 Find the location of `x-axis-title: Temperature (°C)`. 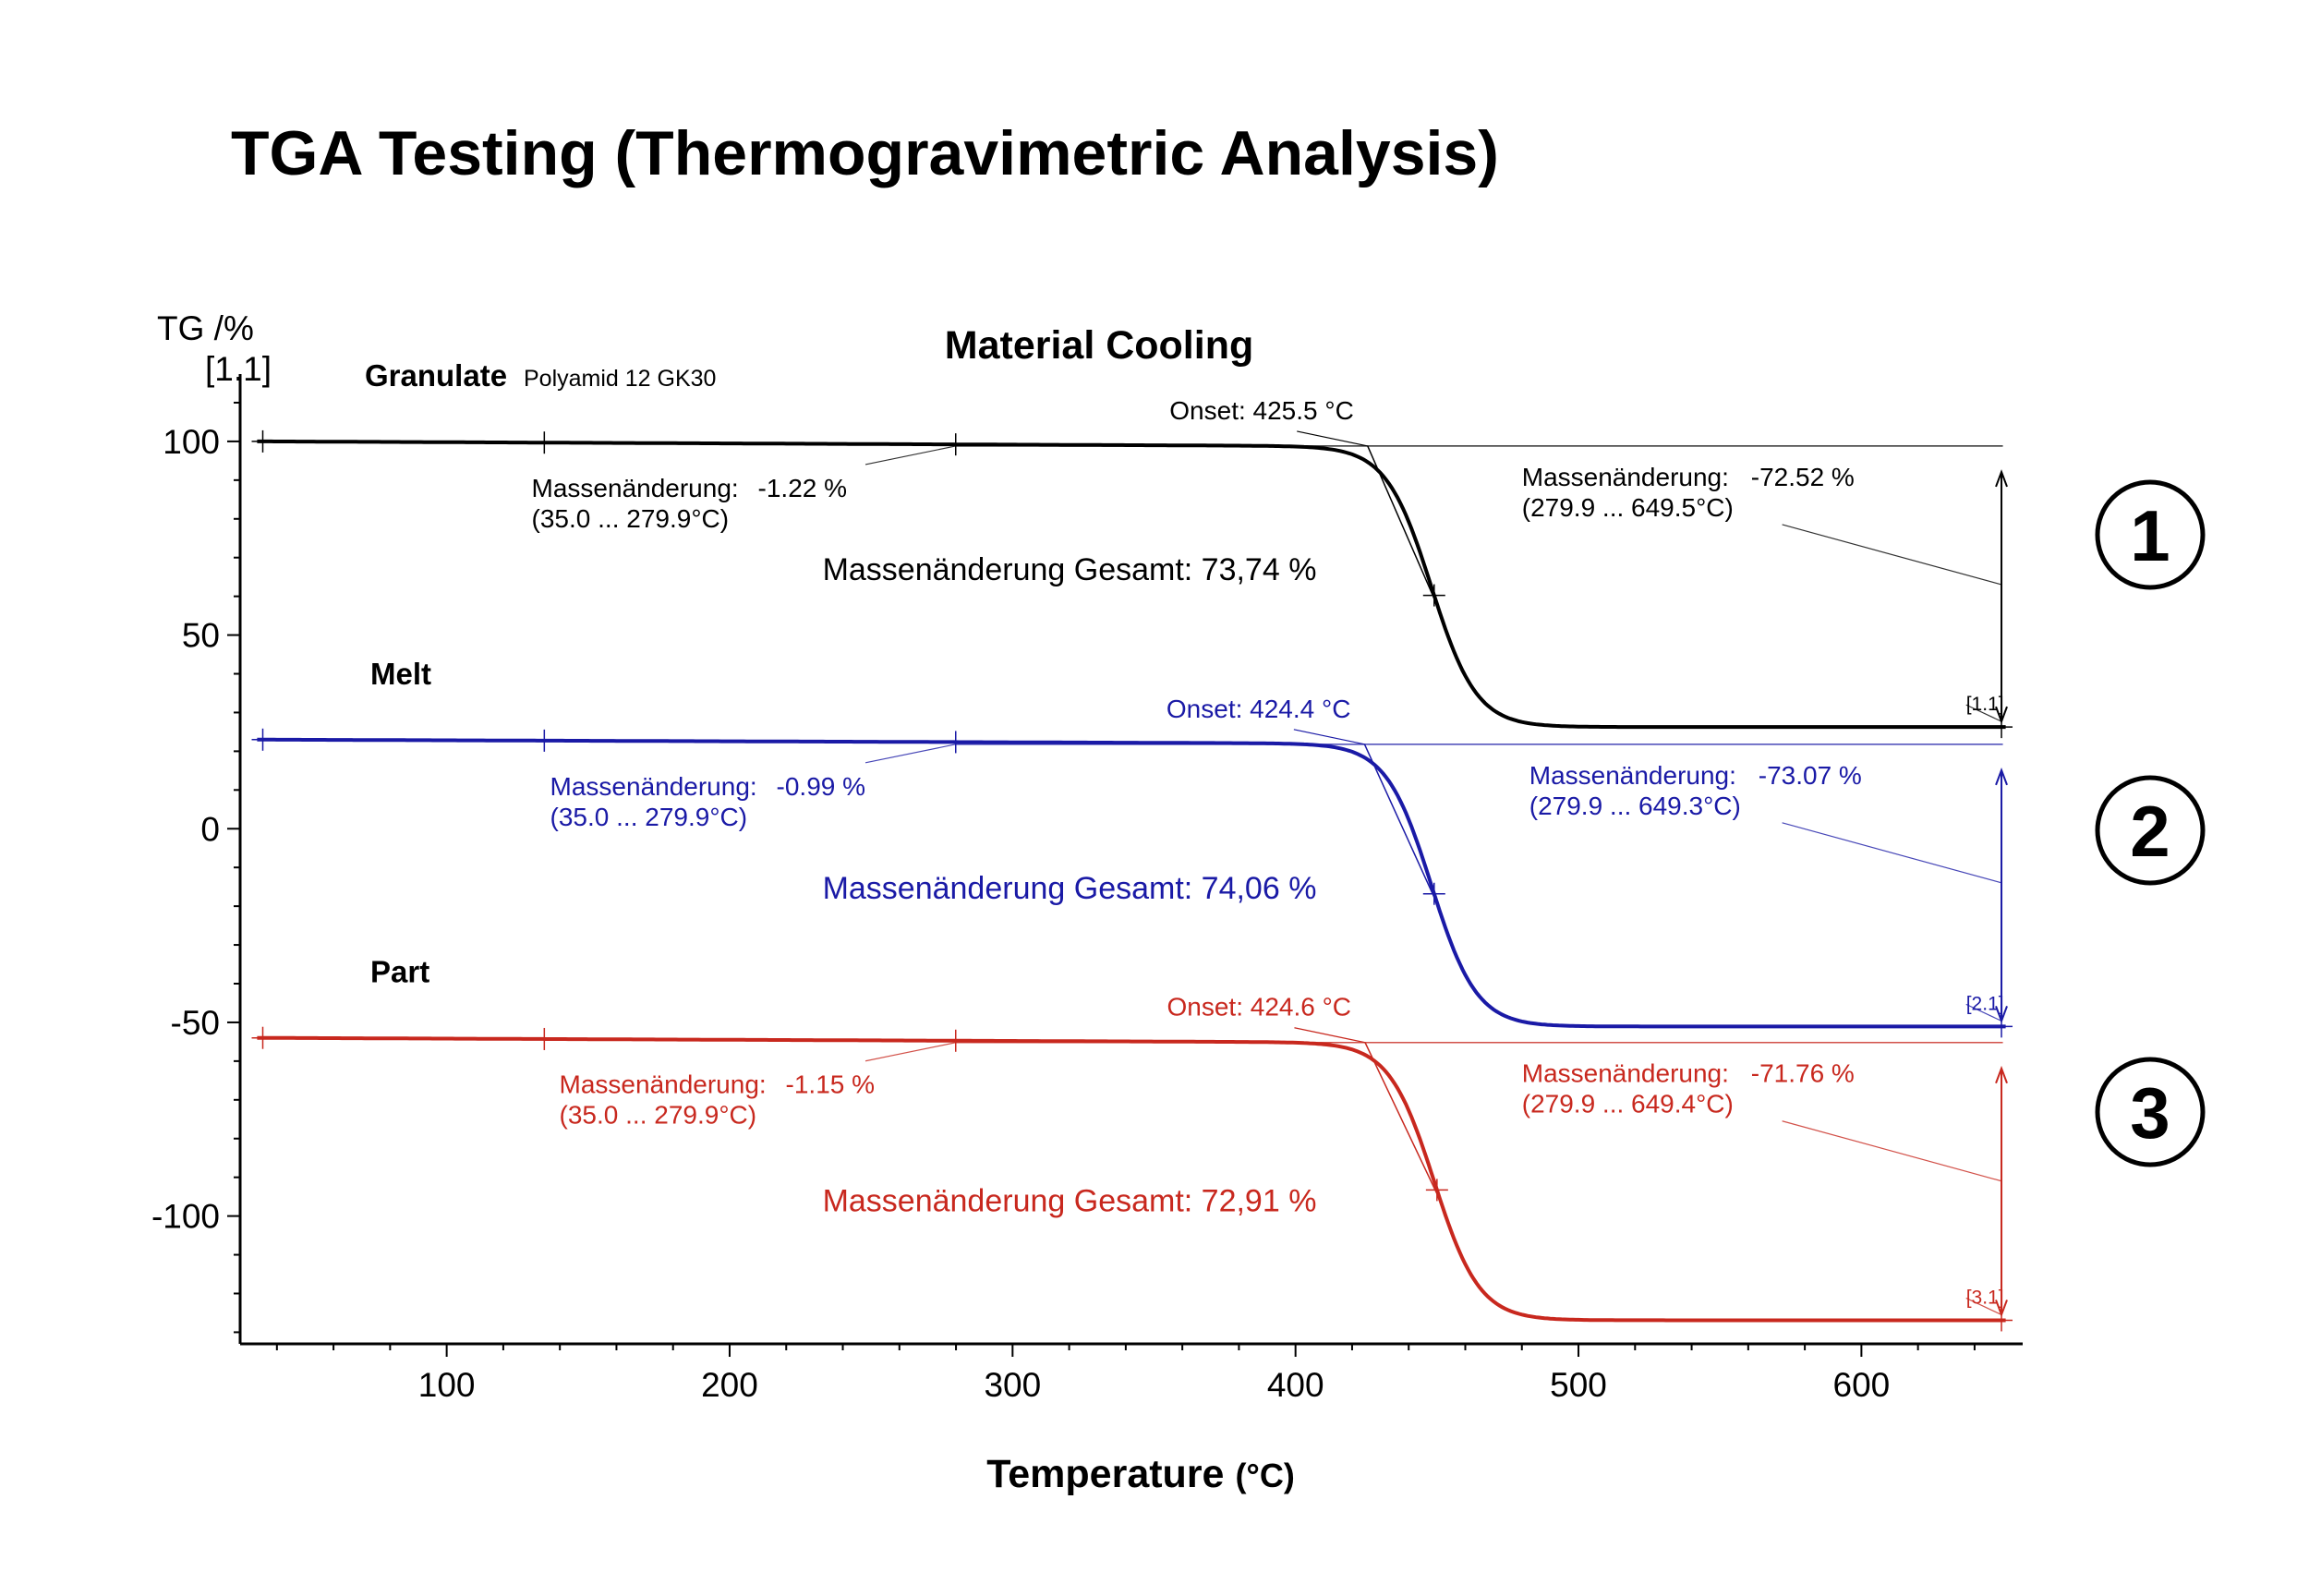

x-axis-title: Temperature (°C) is located at coordinates (1140, 1474).